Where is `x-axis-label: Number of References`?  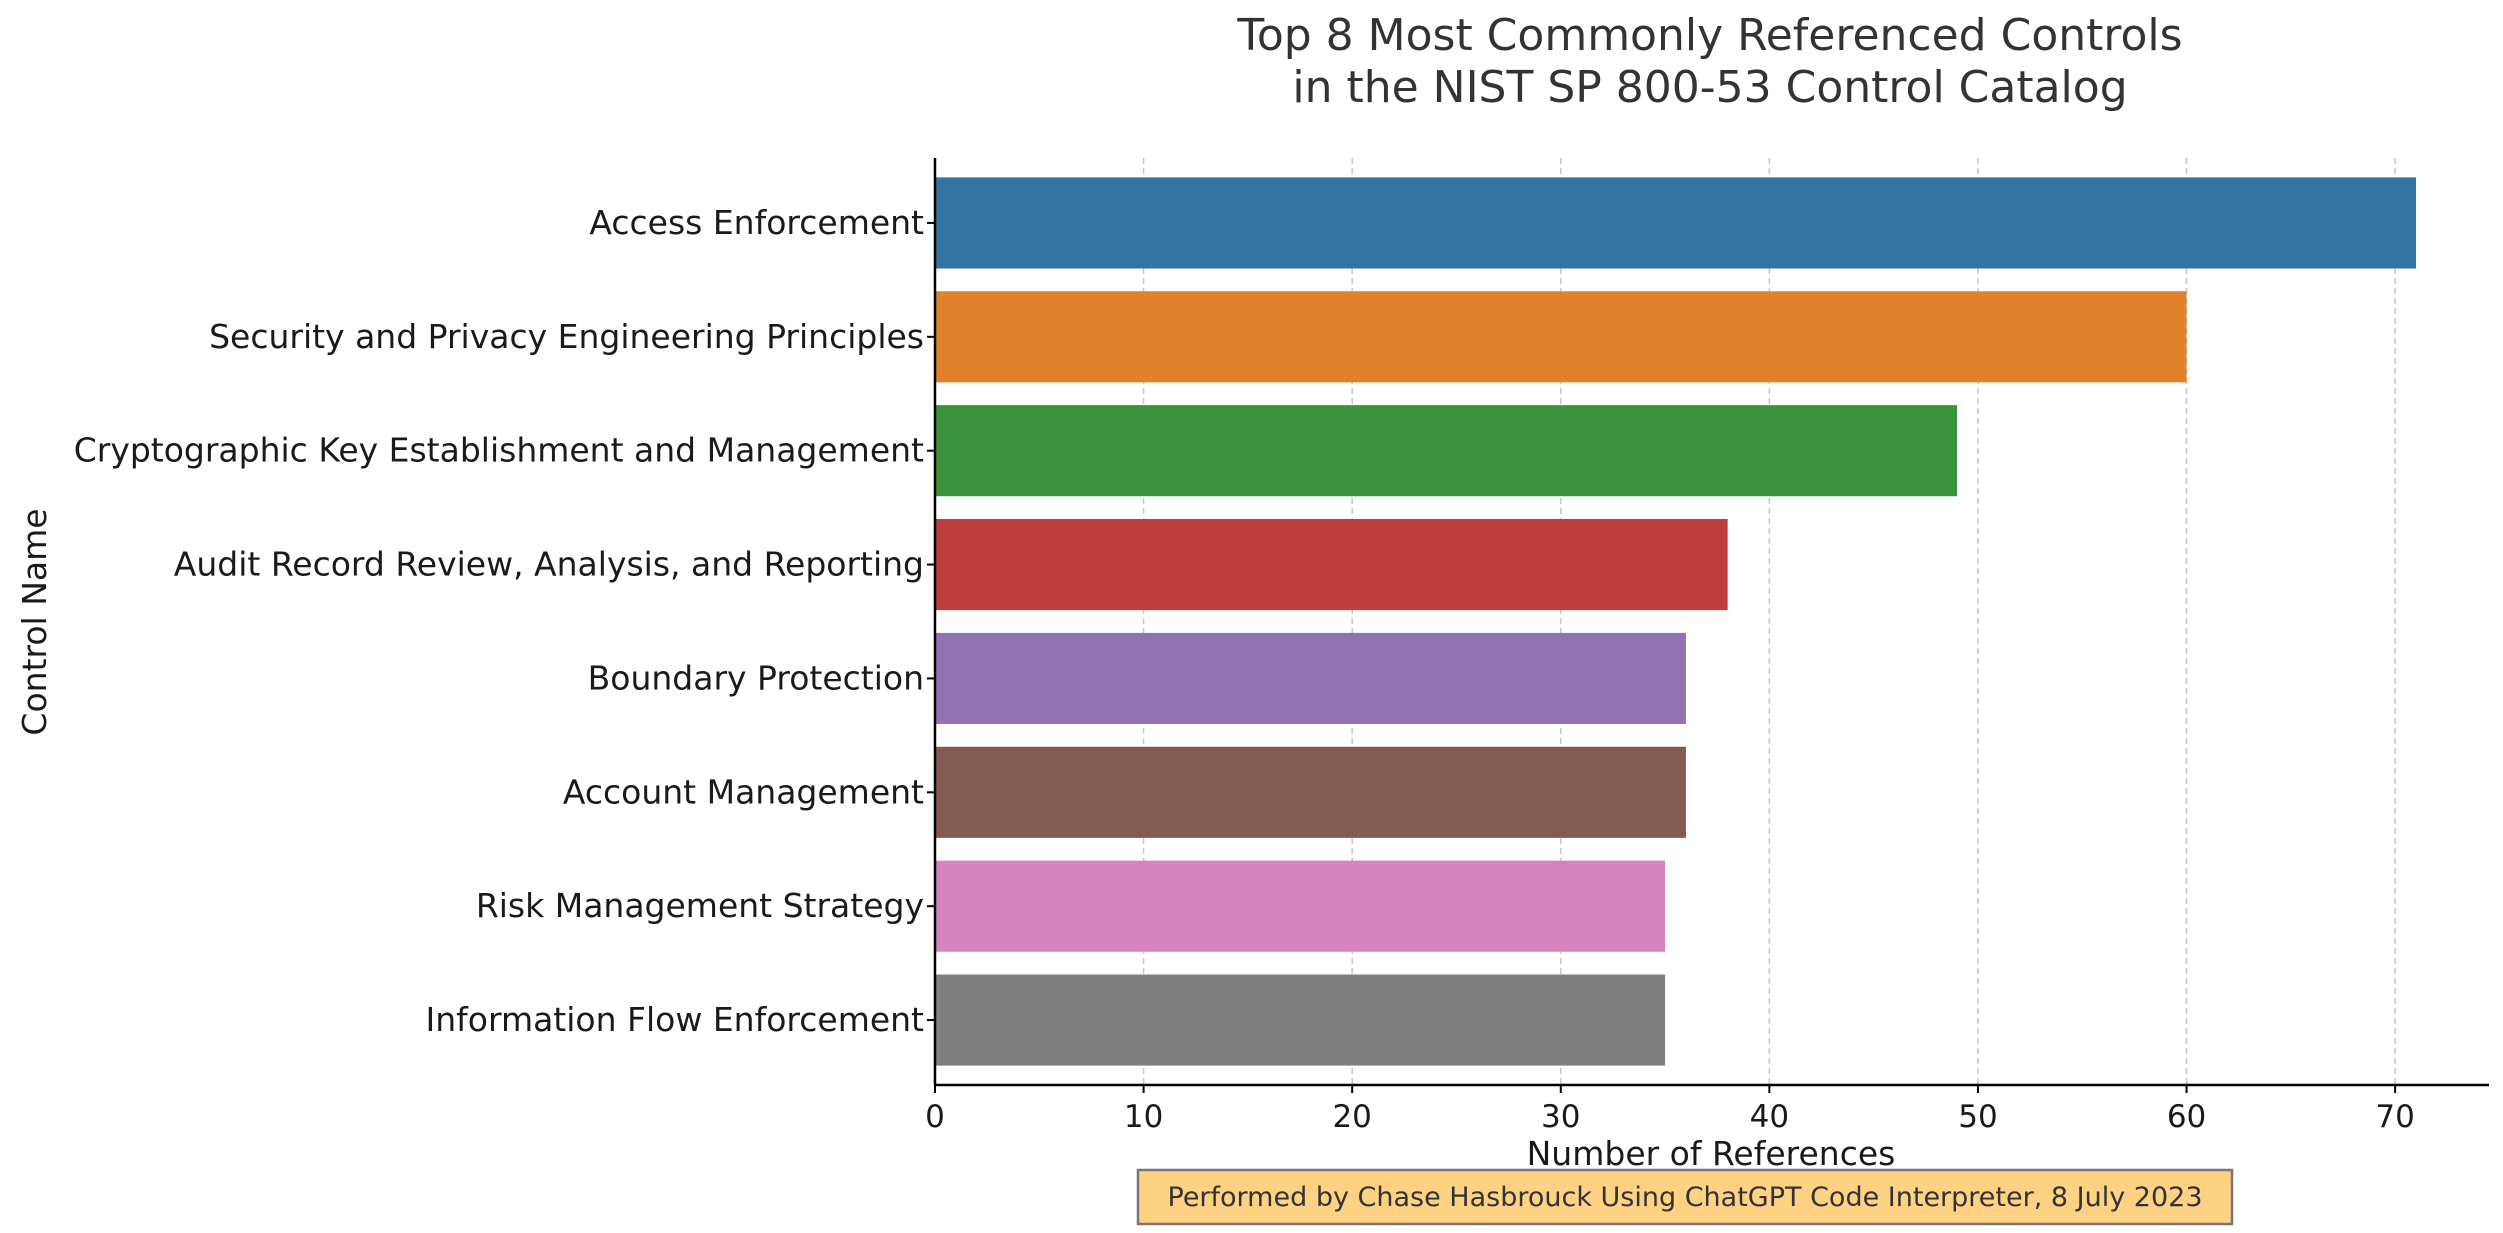 x-axis-label: Number of References is located at coordinates (1711, 1153).